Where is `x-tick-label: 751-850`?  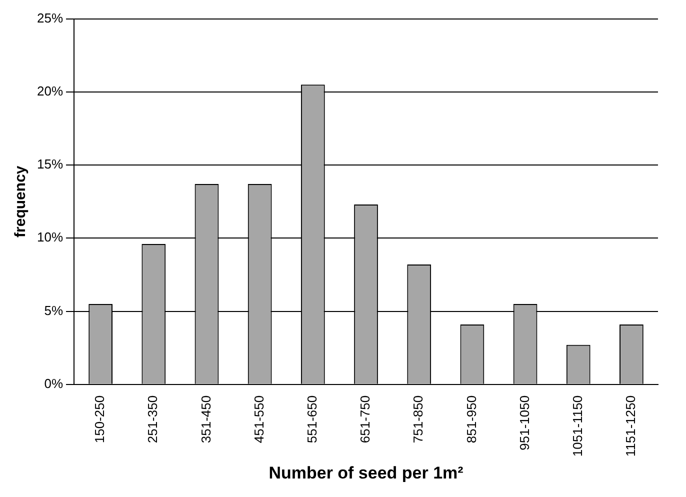 x-tick-label: 751-850 is located at coordinates (418, 419).